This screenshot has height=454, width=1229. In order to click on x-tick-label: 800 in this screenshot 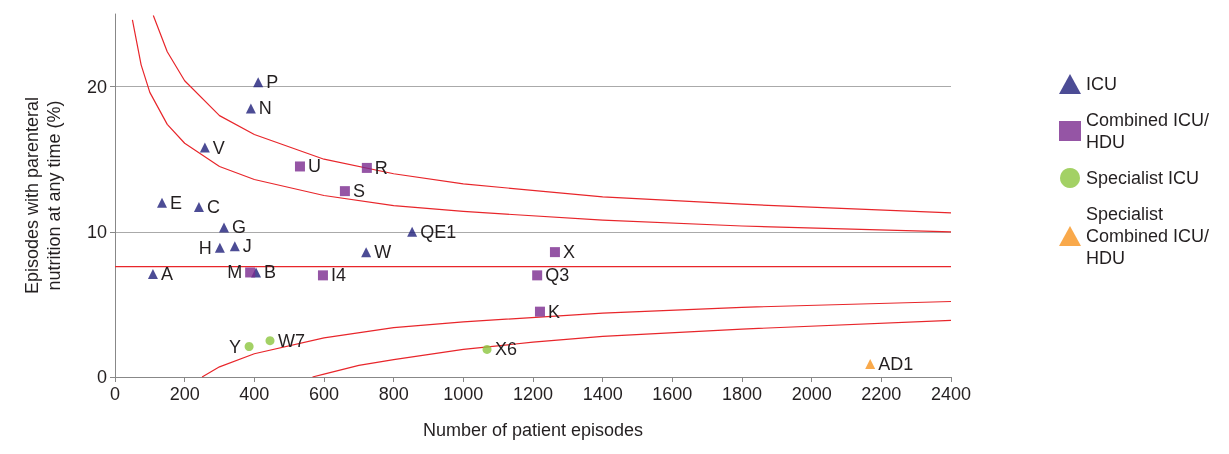, I will do `click(393, 394)`.